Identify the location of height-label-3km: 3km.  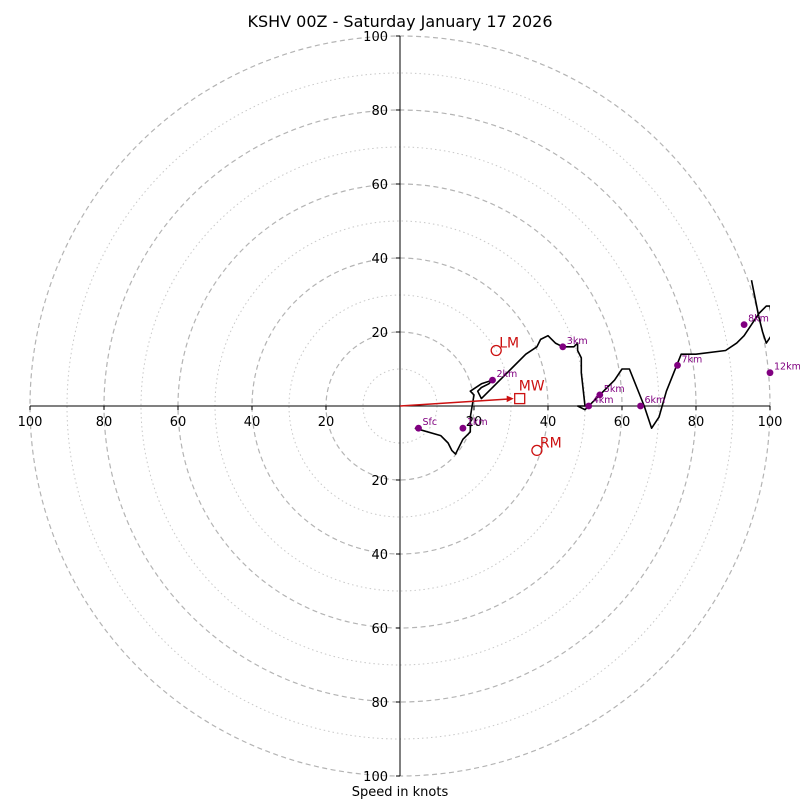
(577, 341).